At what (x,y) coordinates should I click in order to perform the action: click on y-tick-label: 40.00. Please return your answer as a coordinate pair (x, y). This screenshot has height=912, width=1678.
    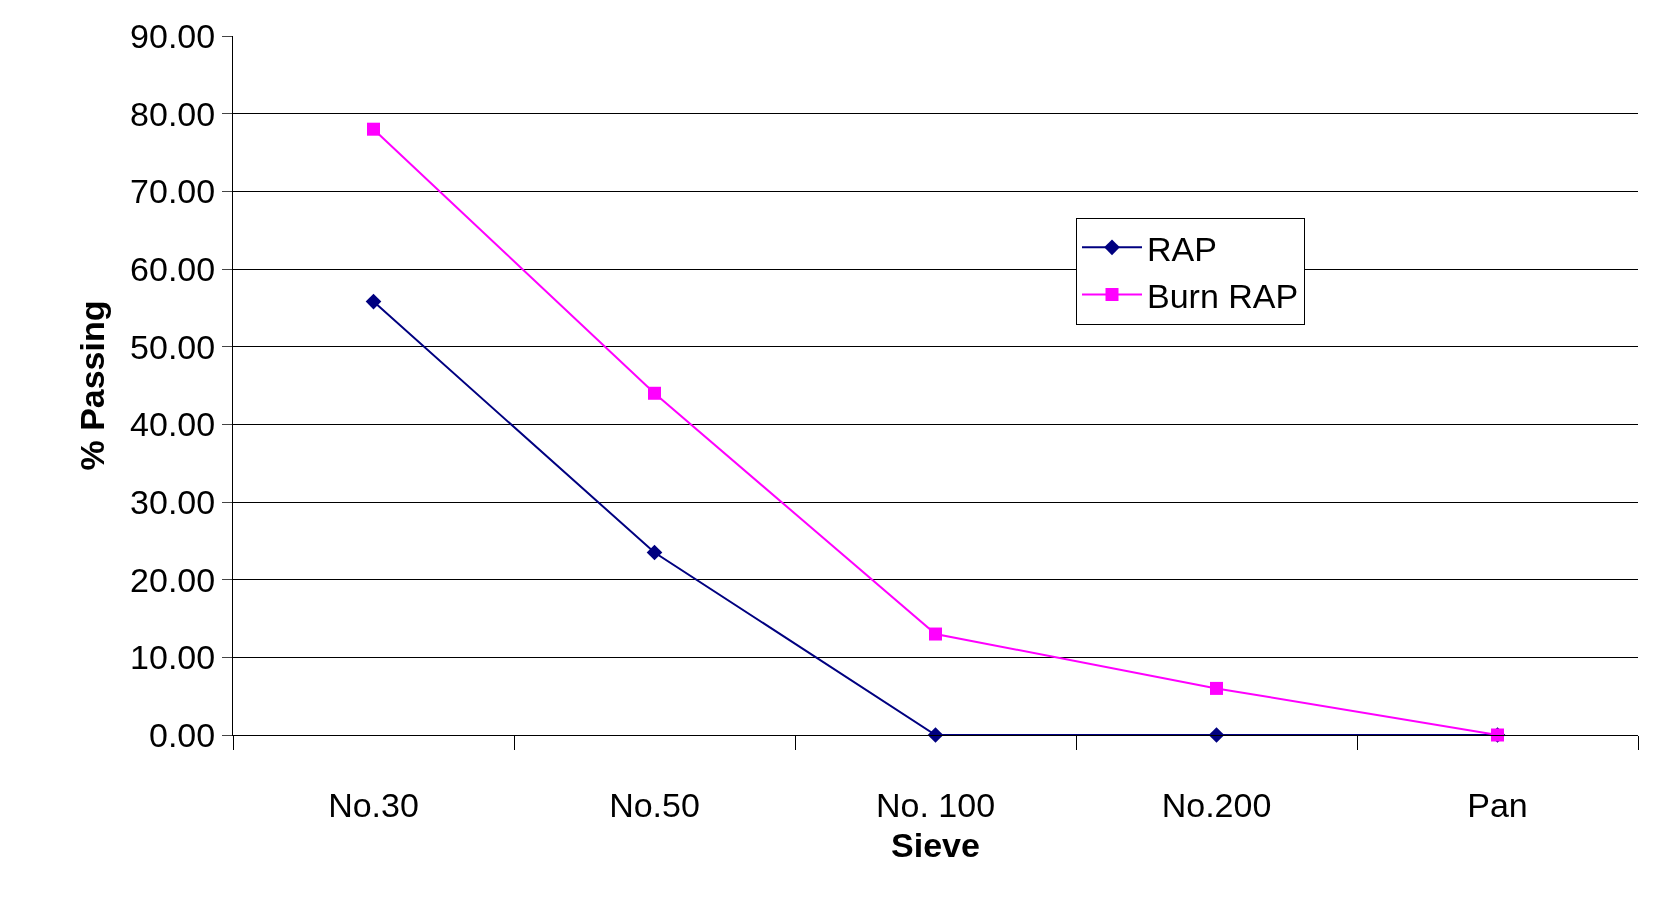
    Looking at the image, I should click on (173, 424).